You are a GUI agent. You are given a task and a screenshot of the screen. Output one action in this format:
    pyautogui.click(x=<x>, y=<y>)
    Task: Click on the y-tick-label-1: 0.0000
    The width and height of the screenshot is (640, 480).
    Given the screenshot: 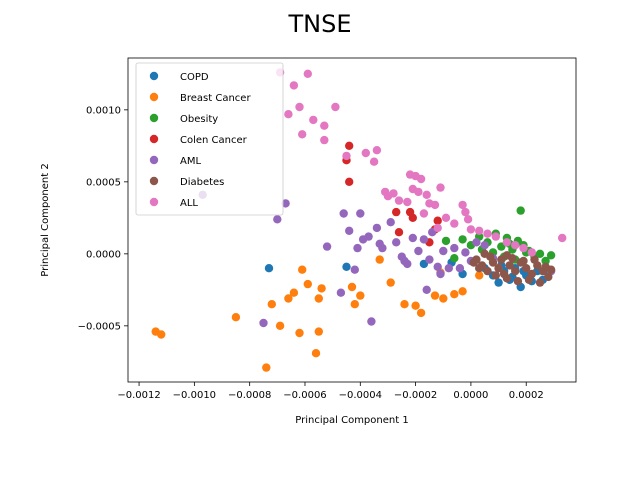 What is the action you would take?
    pyautogui.click(x=103, y=254)
    